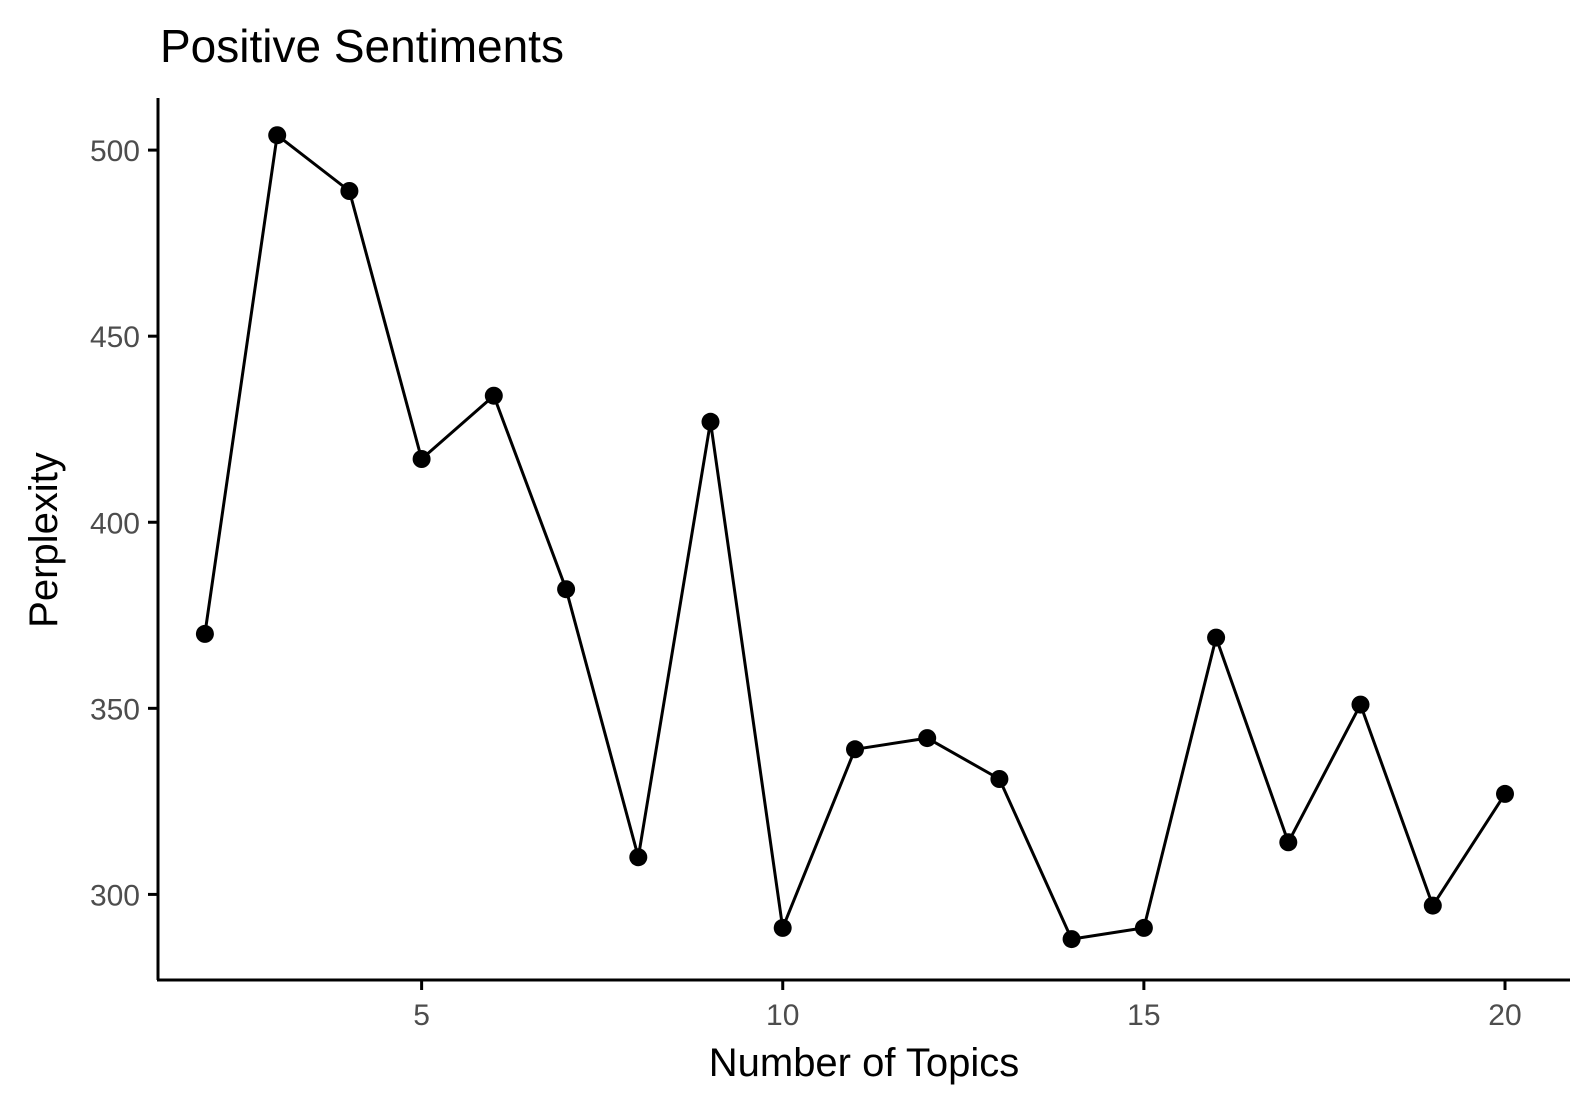 This screenshot has width=1590, height=1110. I want to click on x-tick-label: 5, so click(421, 1015).